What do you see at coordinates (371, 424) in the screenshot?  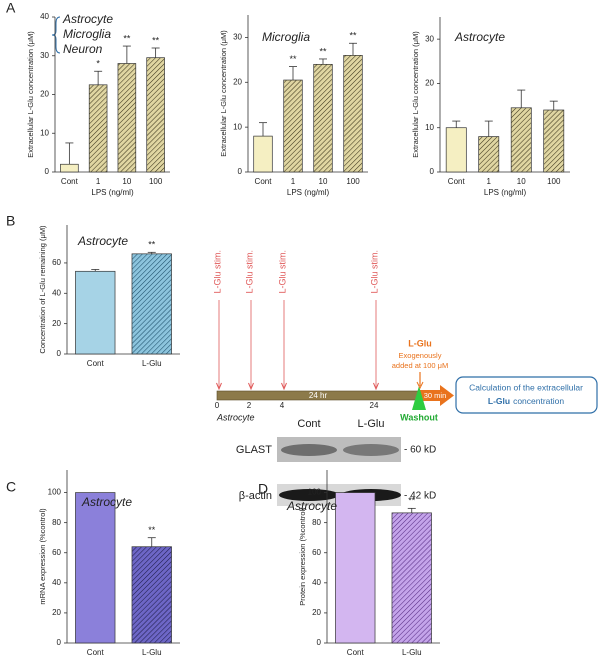 I see `lane-label: L-Glu` at bounding box center [371, 424].